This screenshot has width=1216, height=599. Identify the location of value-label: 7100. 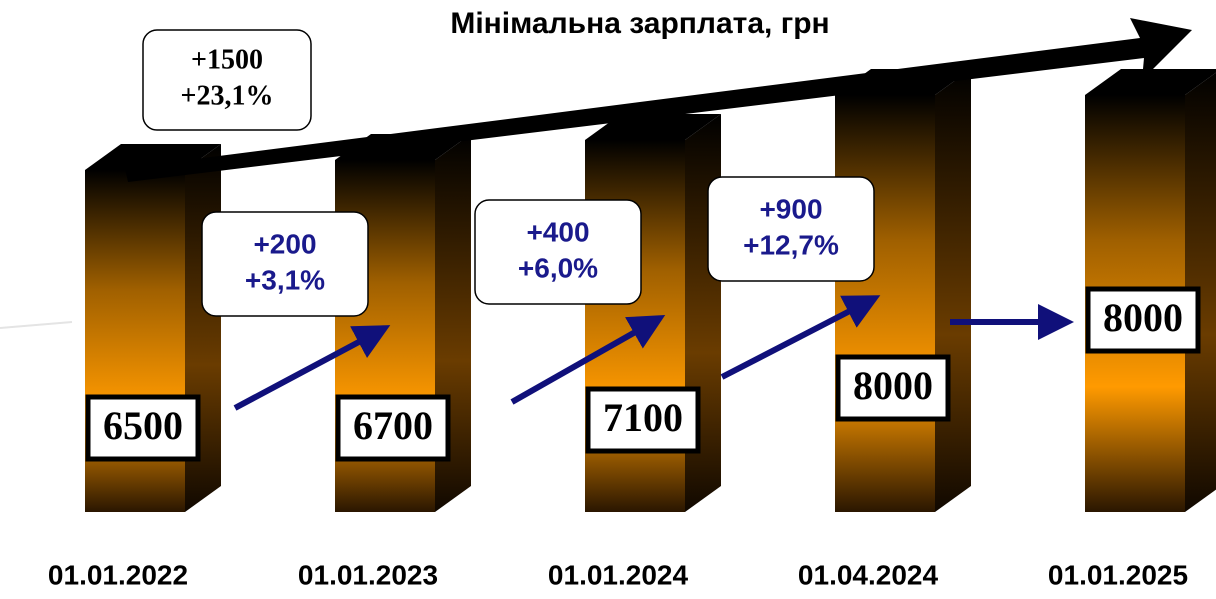
(643, 417).